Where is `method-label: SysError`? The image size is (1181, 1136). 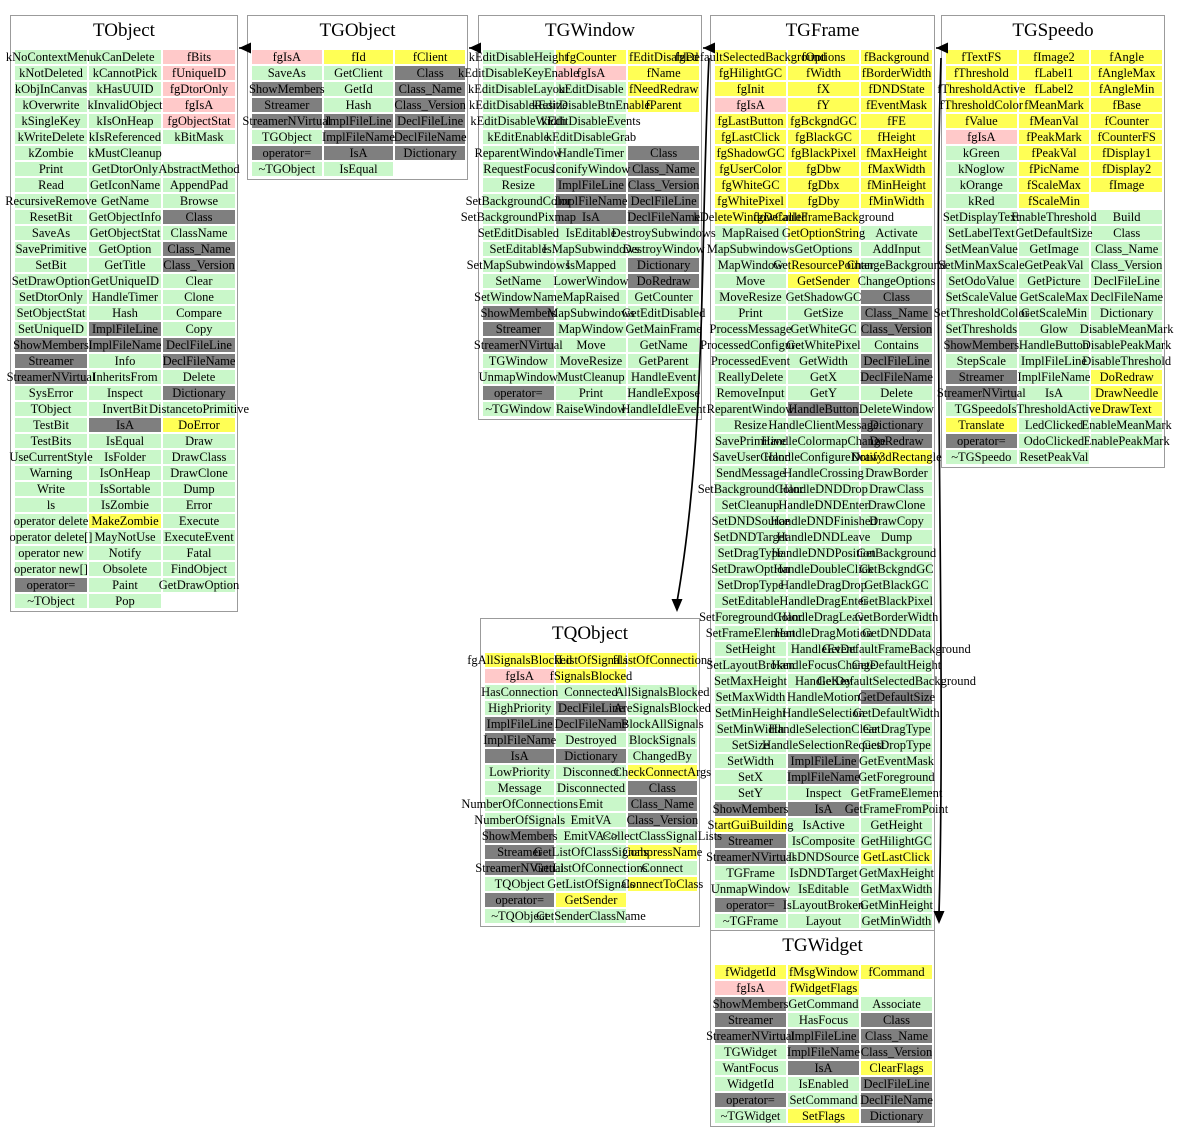 method-label: SysError is located at coordinates (51, 393).